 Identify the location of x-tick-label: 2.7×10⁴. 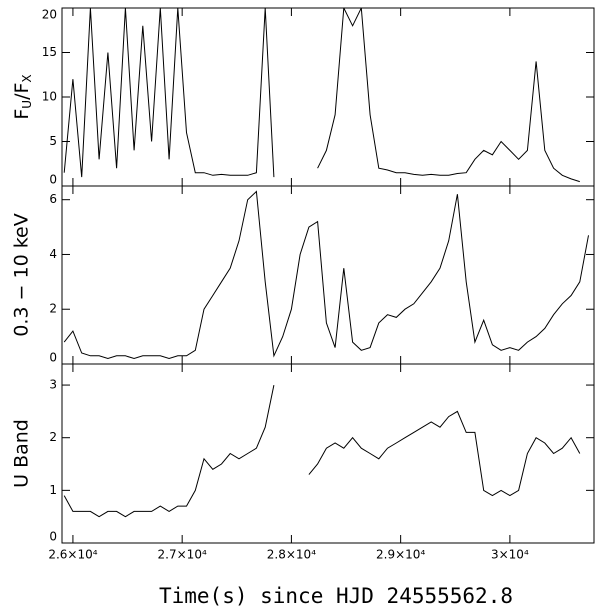
(182, 555).